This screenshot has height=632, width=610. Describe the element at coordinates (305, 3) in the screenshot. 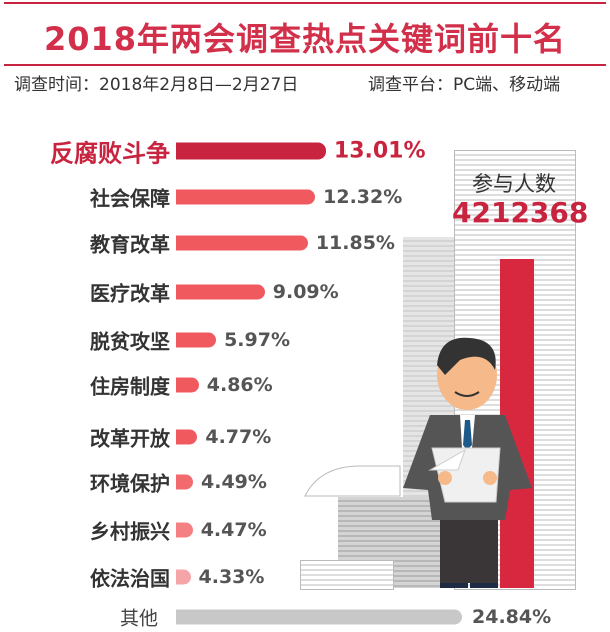

I see `top-rule` at that location.